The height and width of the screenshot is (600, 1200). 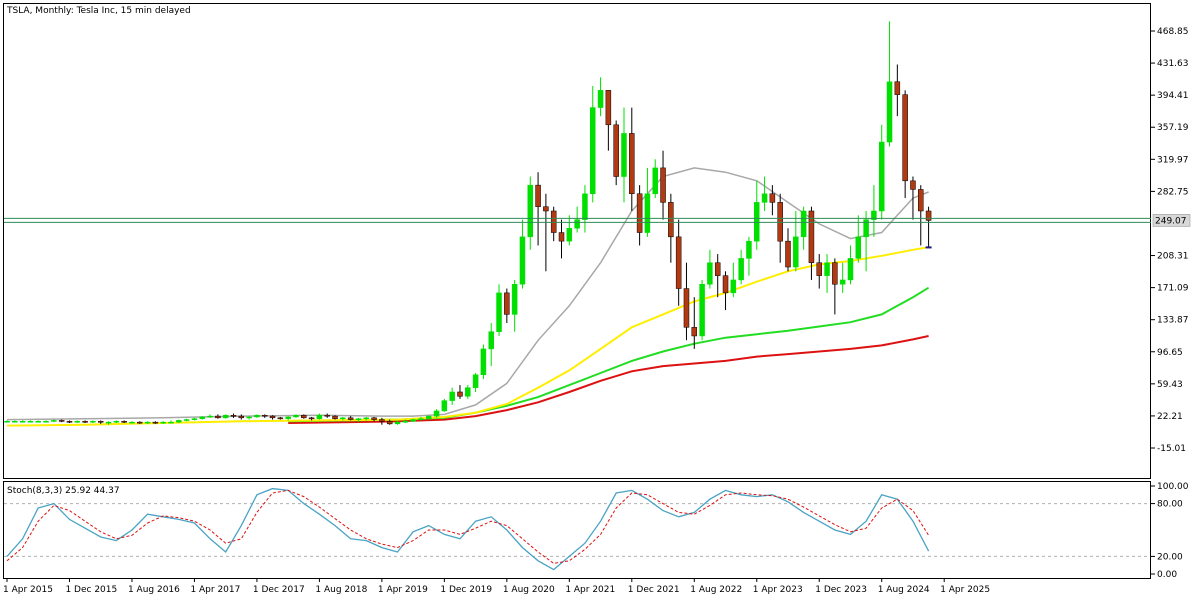 I want to click on price-tick-label: 431.63, so click(x=1173, y=64).